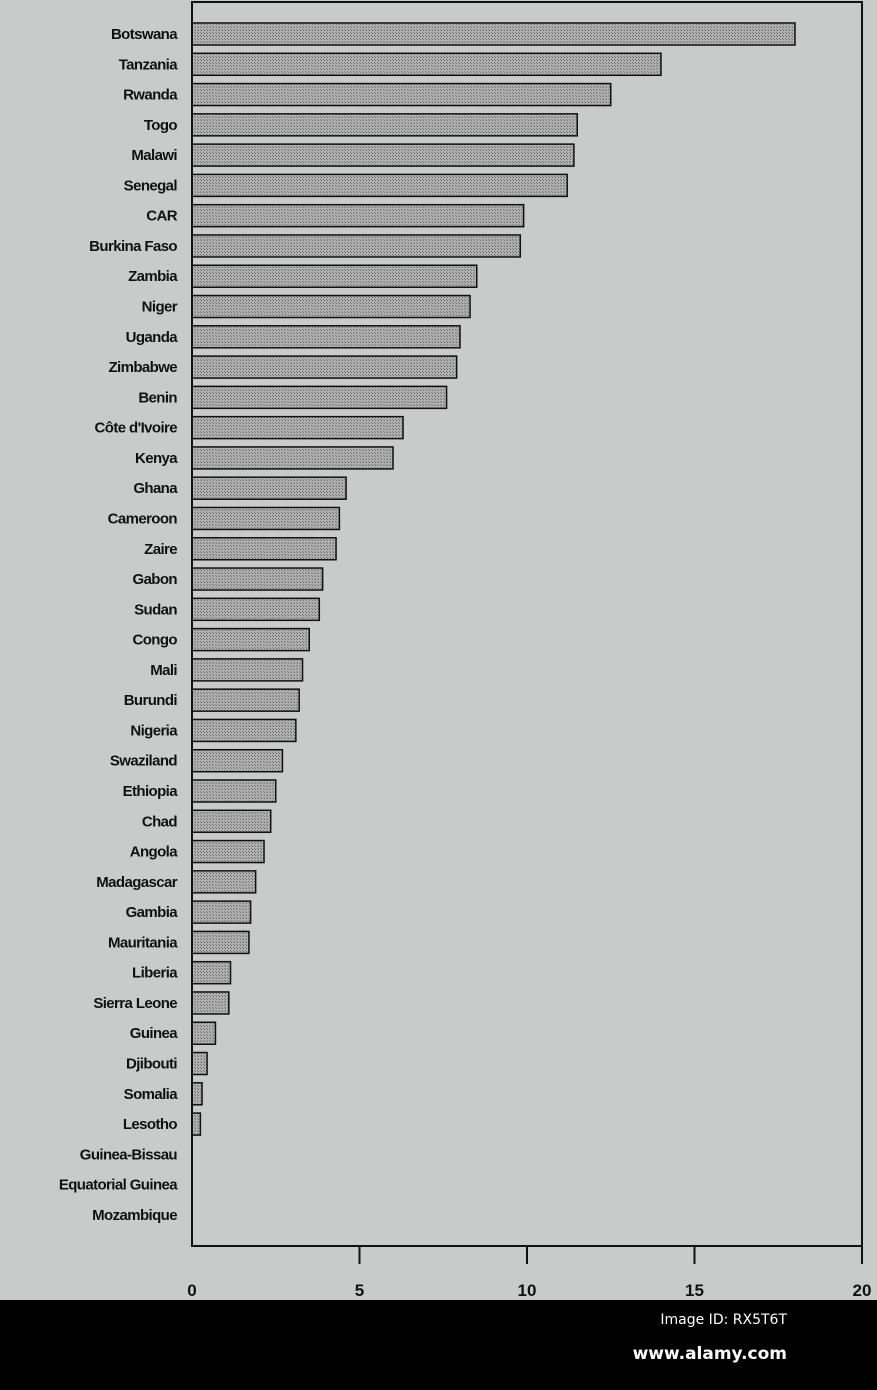 Image resolution: width=877 pixels, height=1390 pixels. I want to click on bar-ethiopia, so click(234, 791).